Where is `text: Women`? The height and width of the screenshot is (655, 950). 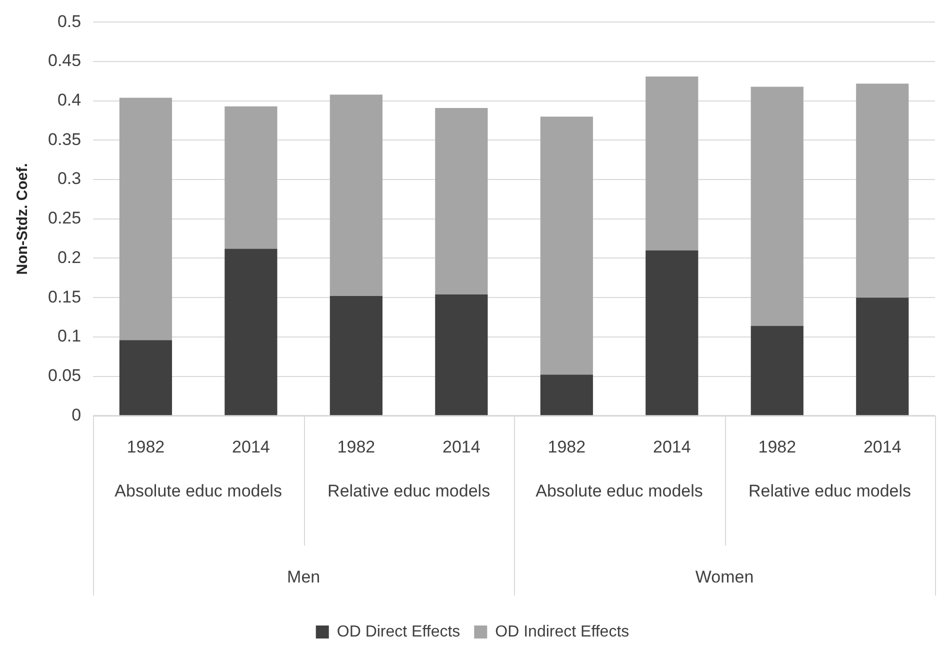
text: Women is located at coordinates (724, 576).